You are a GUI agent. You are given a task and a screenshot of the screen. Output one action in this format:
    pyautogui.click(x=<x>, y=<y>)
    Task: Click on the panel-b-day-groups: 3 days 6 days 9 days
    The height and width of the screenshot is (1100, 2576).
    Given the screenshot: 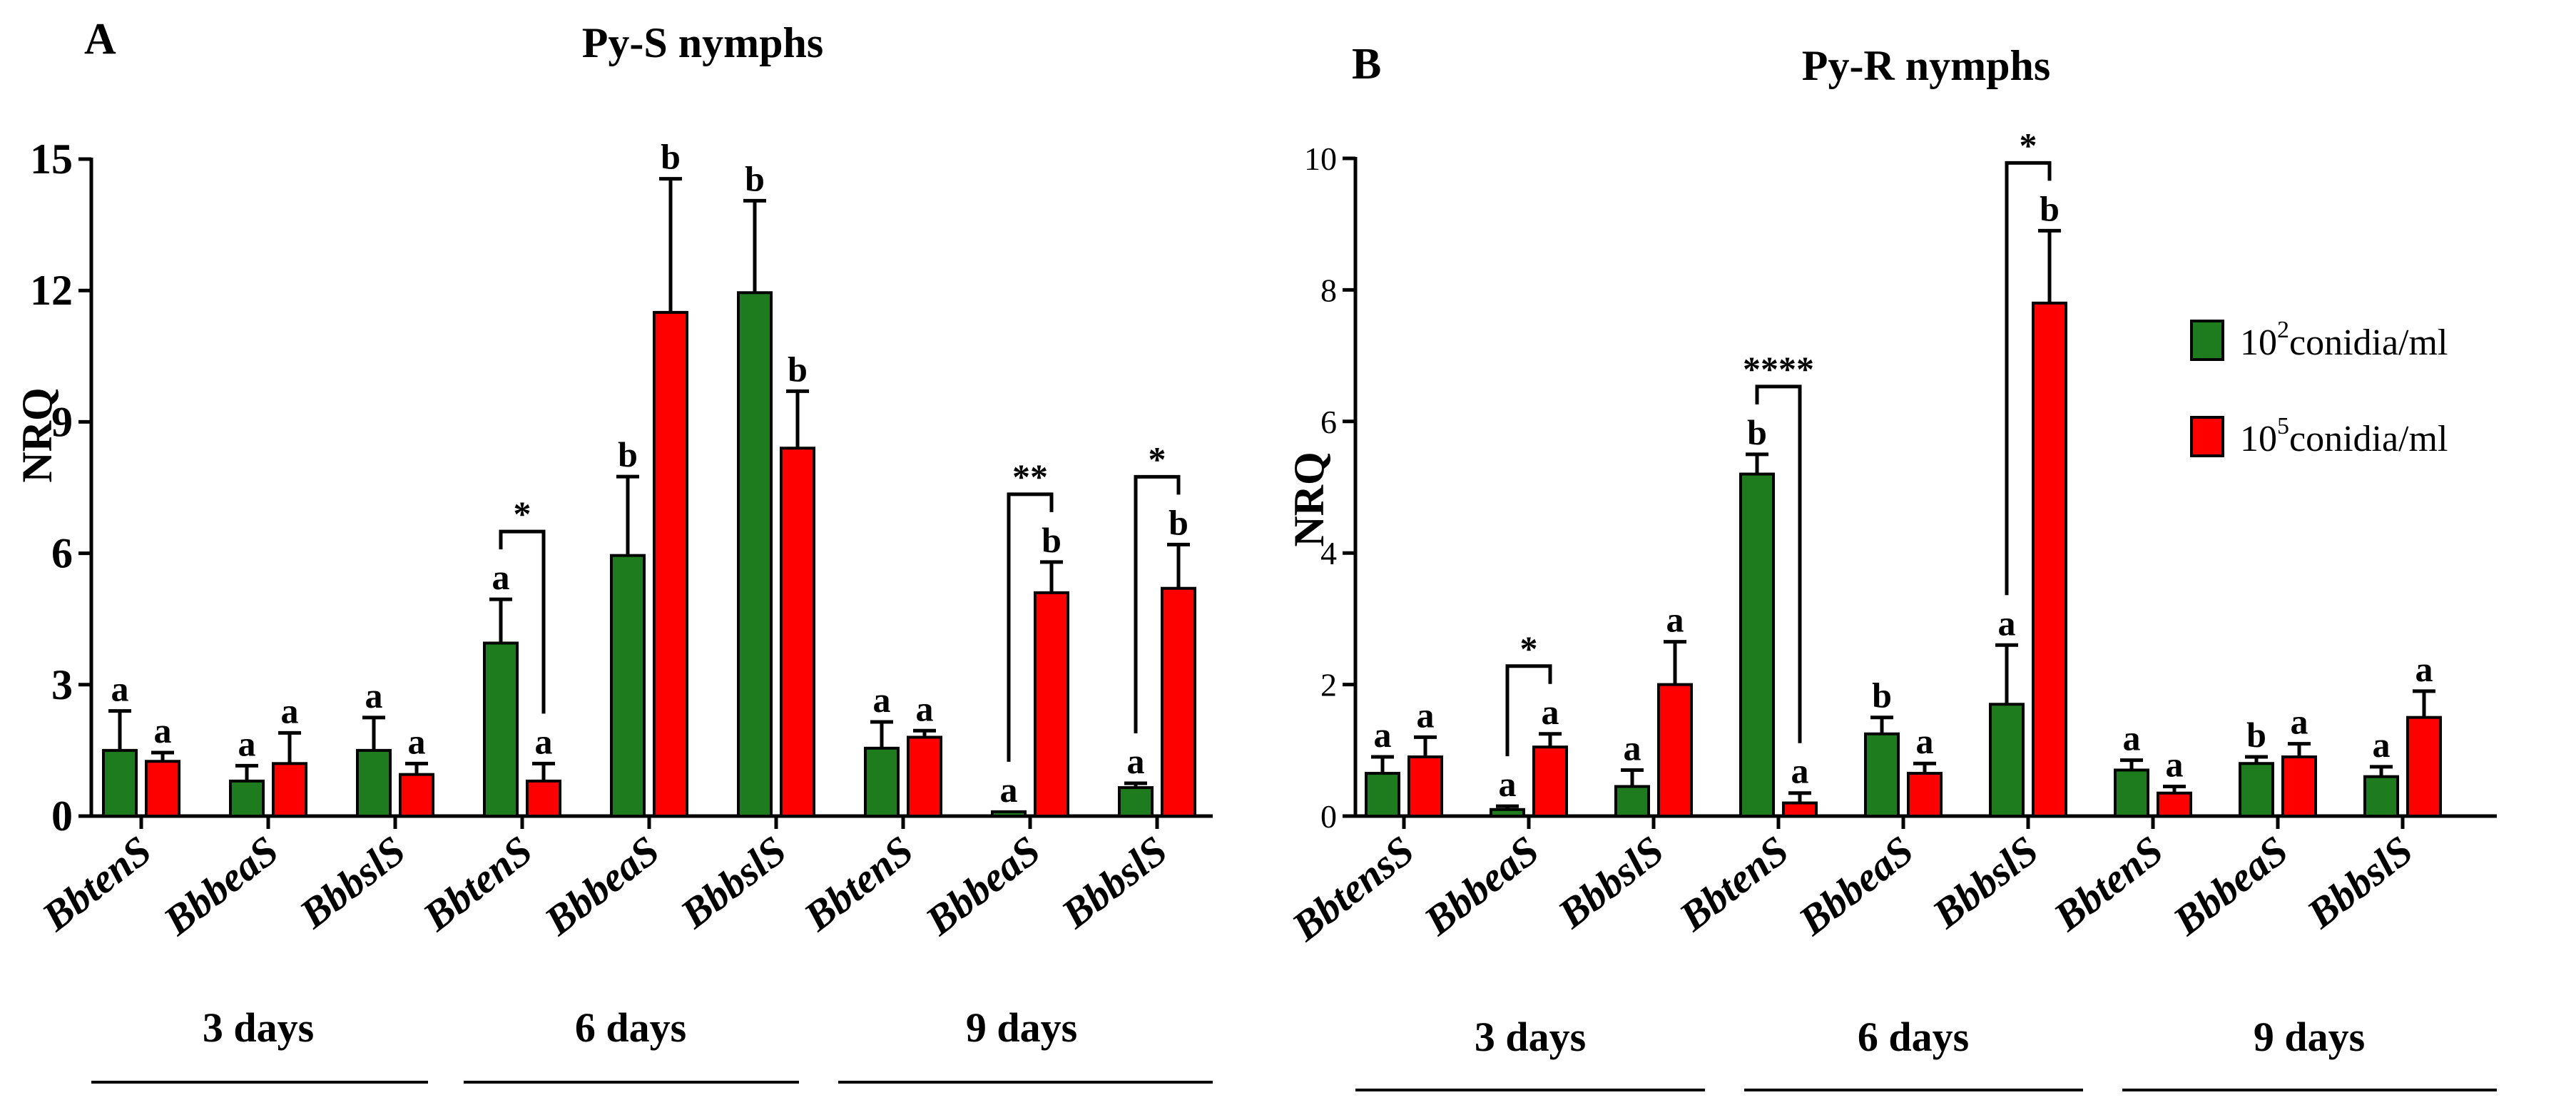 What is the action you would take?
    pyautogui.click(x=1926, y=1052)
    